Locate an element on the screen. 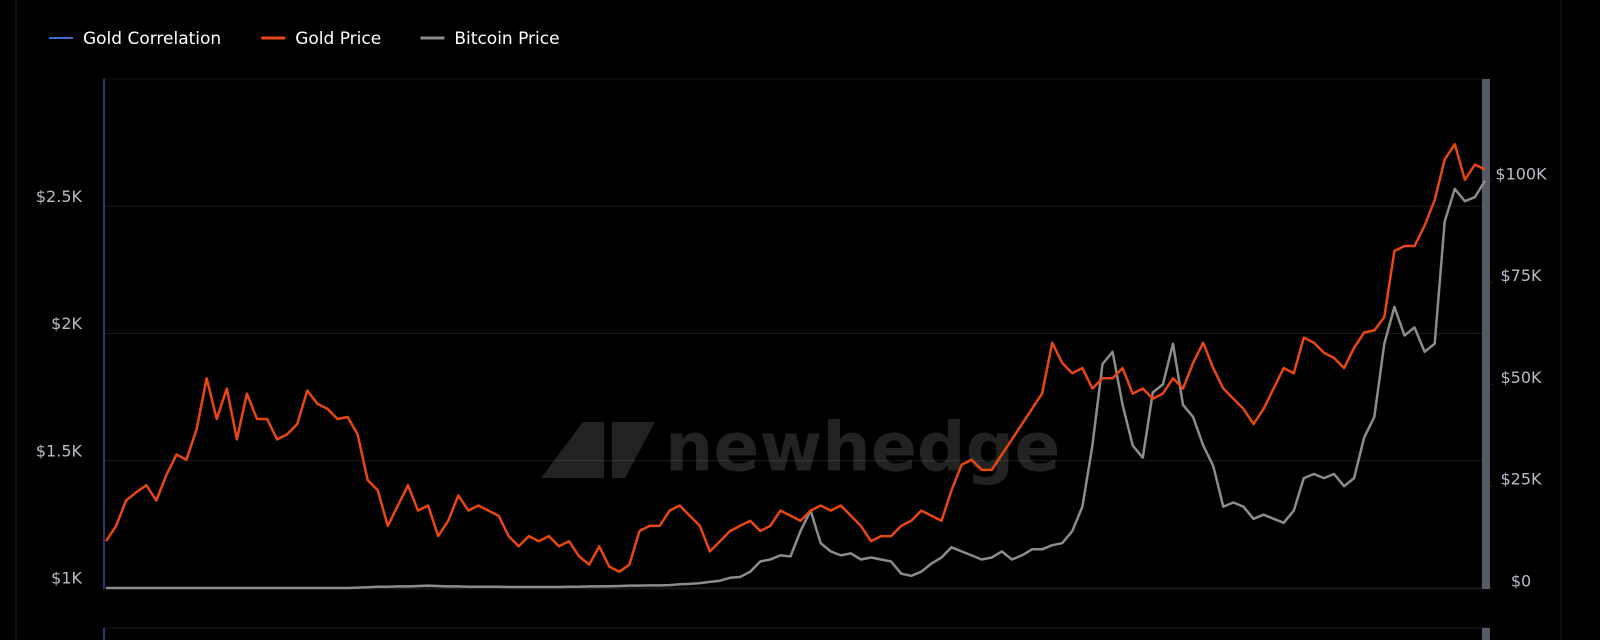  y-tick-label: $2K is located at coordinates (66, 323).